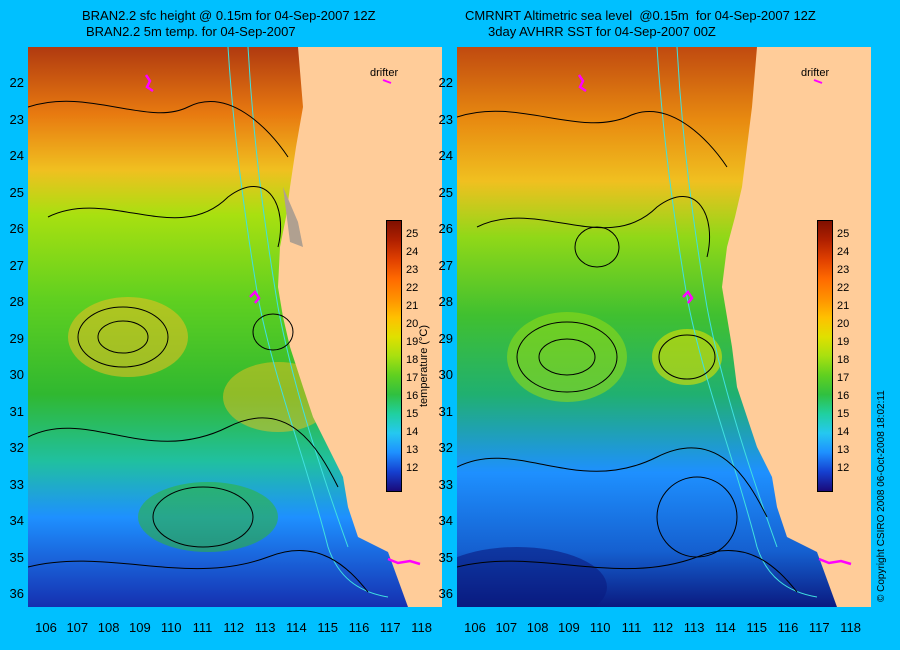 This screenshot has height=650, width=900. What do you see at coordinates (16, 228) in the screenshot?
I see `y-axis-tick-label: 26` at bounding box center [16, 228].